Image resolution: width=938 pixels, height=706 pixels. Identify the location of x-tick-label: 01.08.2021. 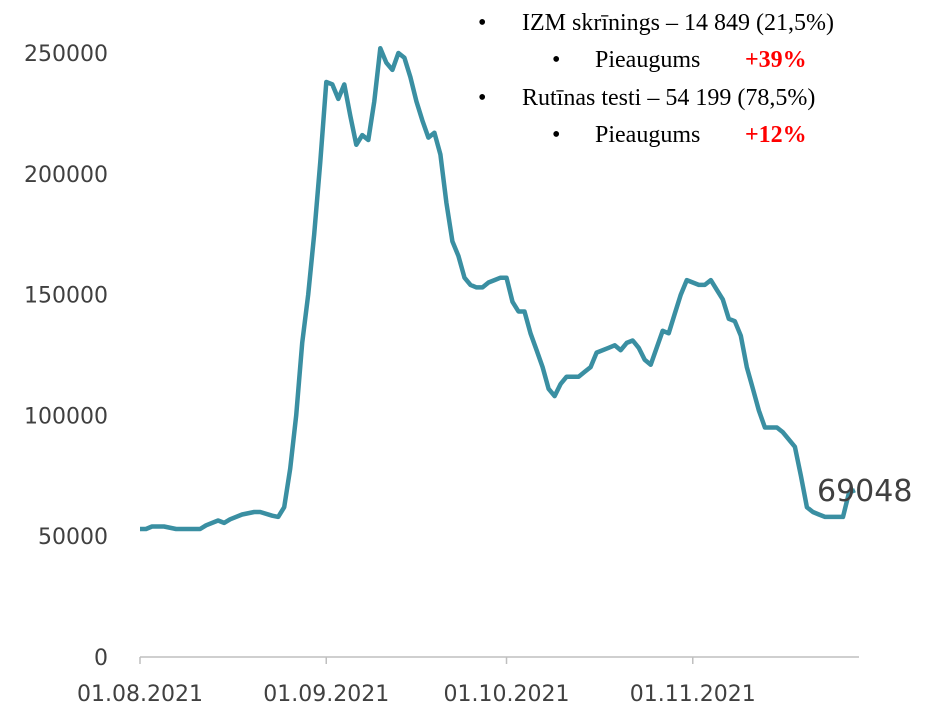
(140, 694).